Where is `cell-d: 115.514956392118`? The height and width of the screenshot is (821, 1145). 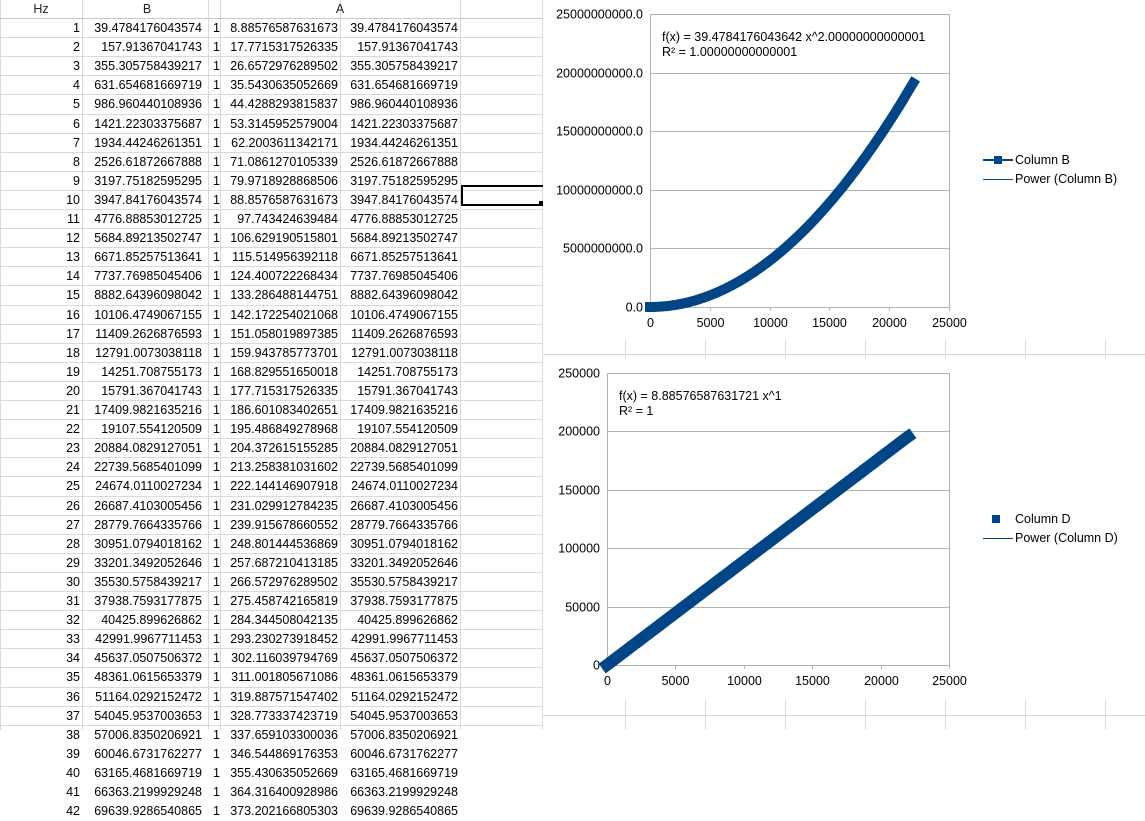
cell-d: 115.514956392118 is located at coordinates (285, 257).